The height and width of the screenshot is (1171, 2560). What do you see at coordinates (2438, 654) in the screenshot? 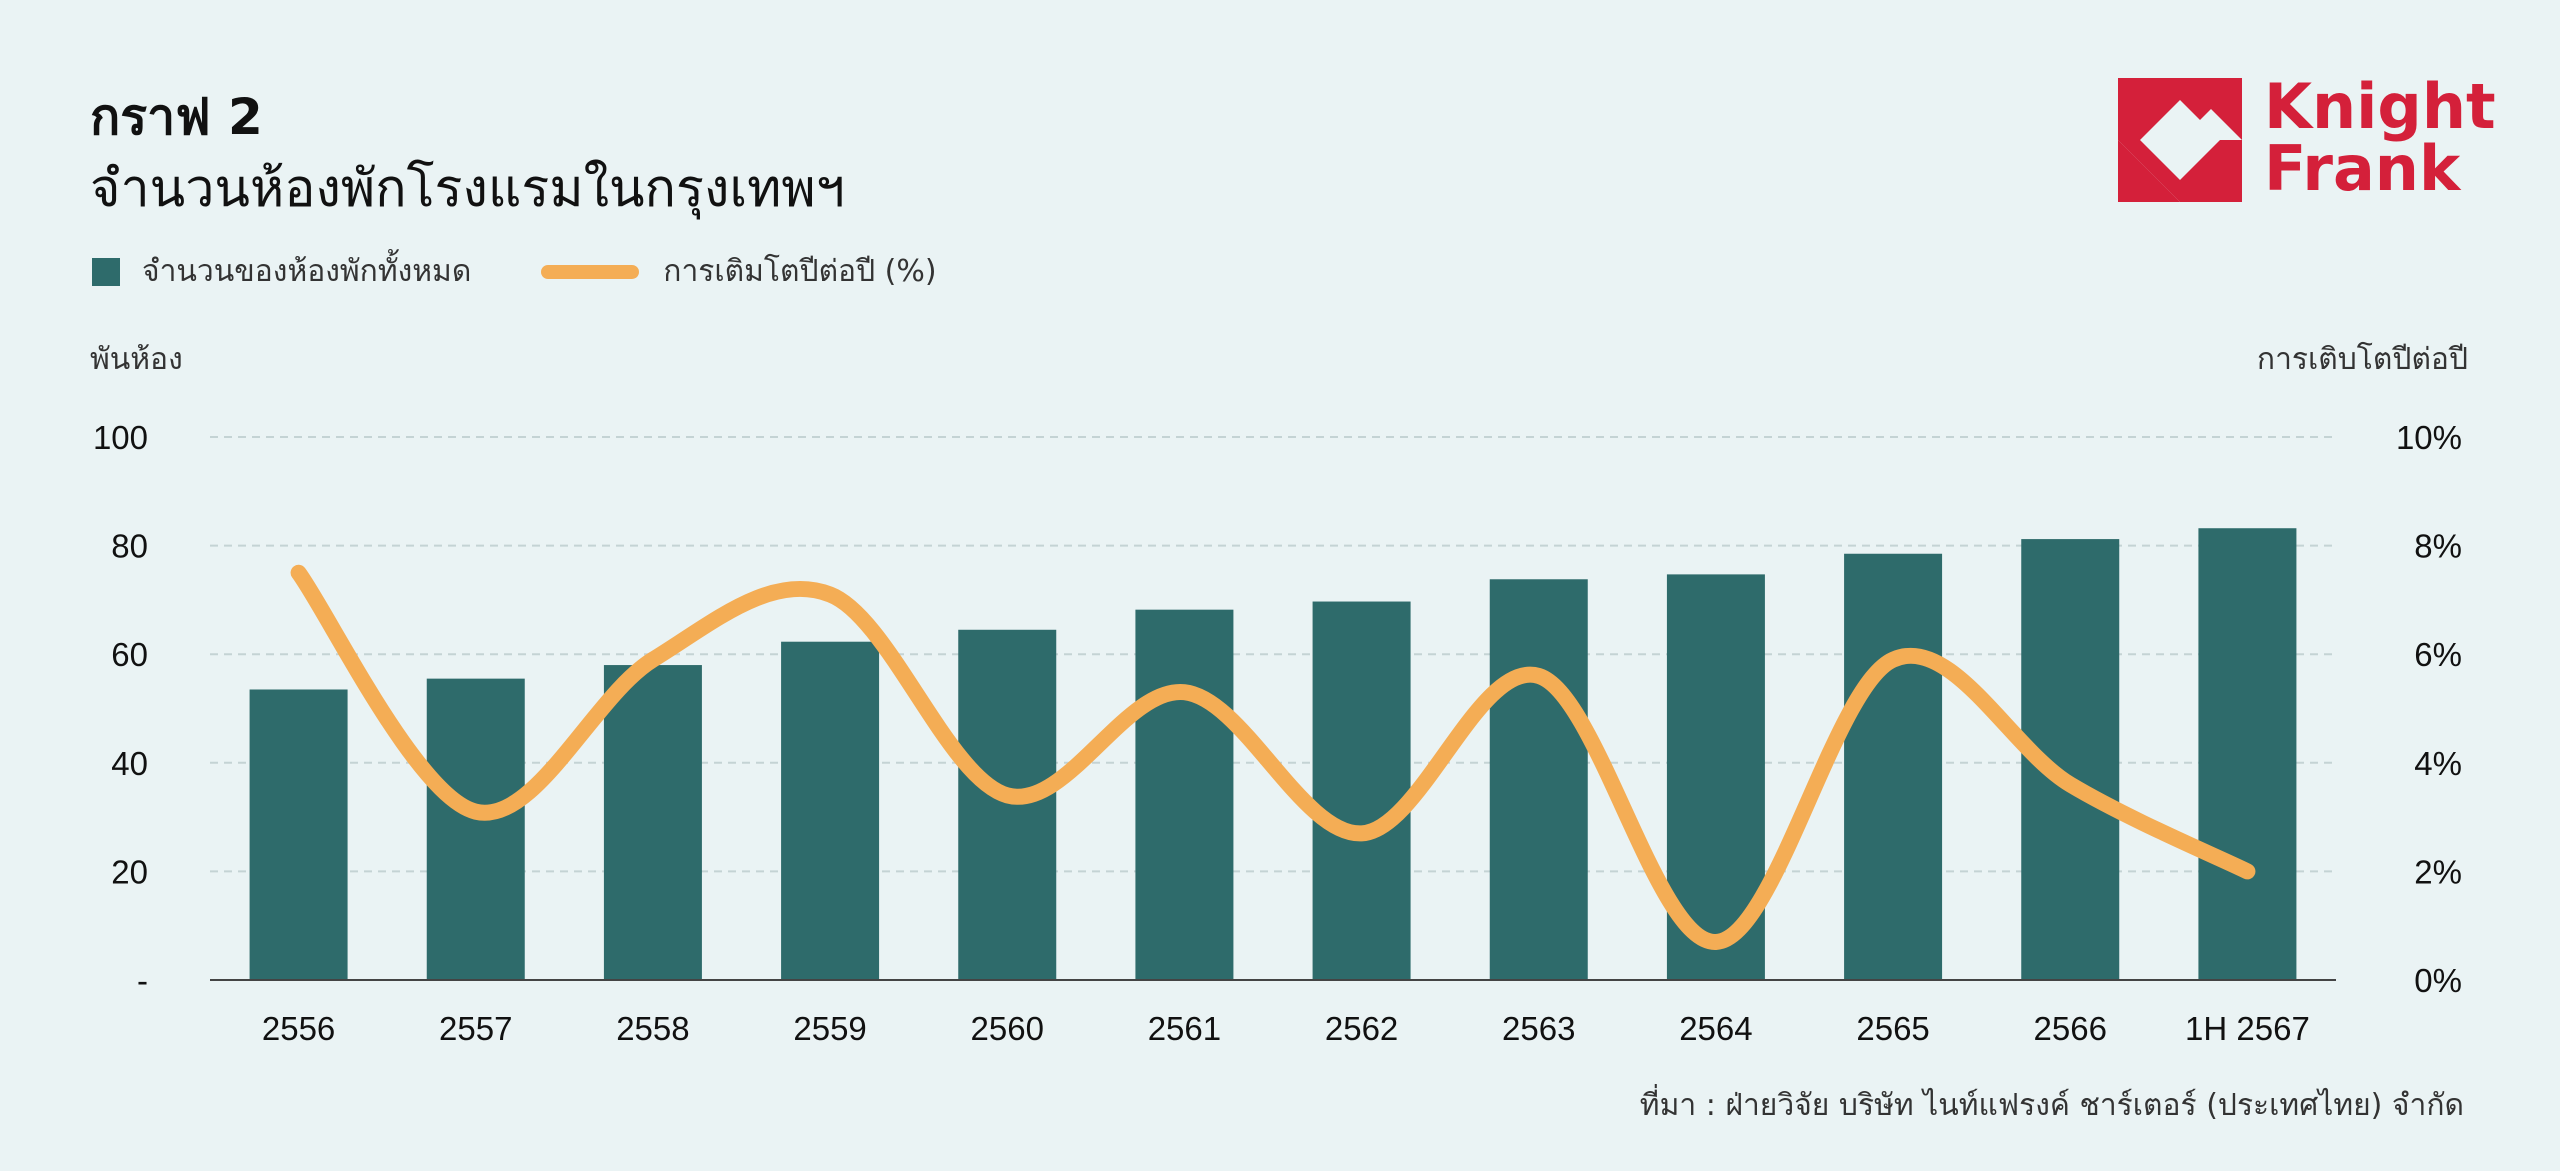
I see `y2-tick-label: 6%` at bounding box center [2438, 654].